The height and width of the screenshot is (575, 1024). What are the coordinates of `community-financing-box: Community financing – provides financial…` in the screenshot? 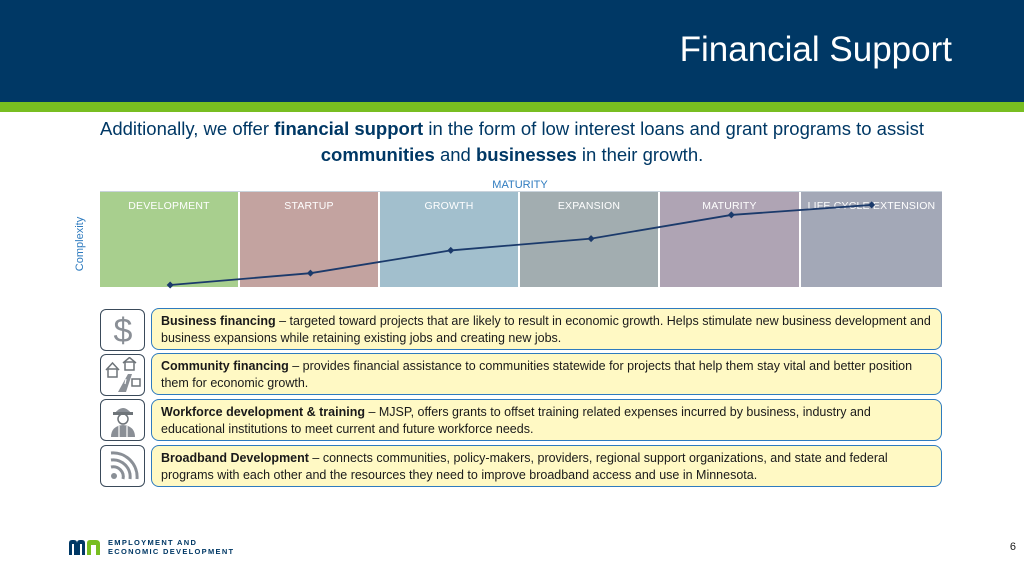 It's located at (546, 374).